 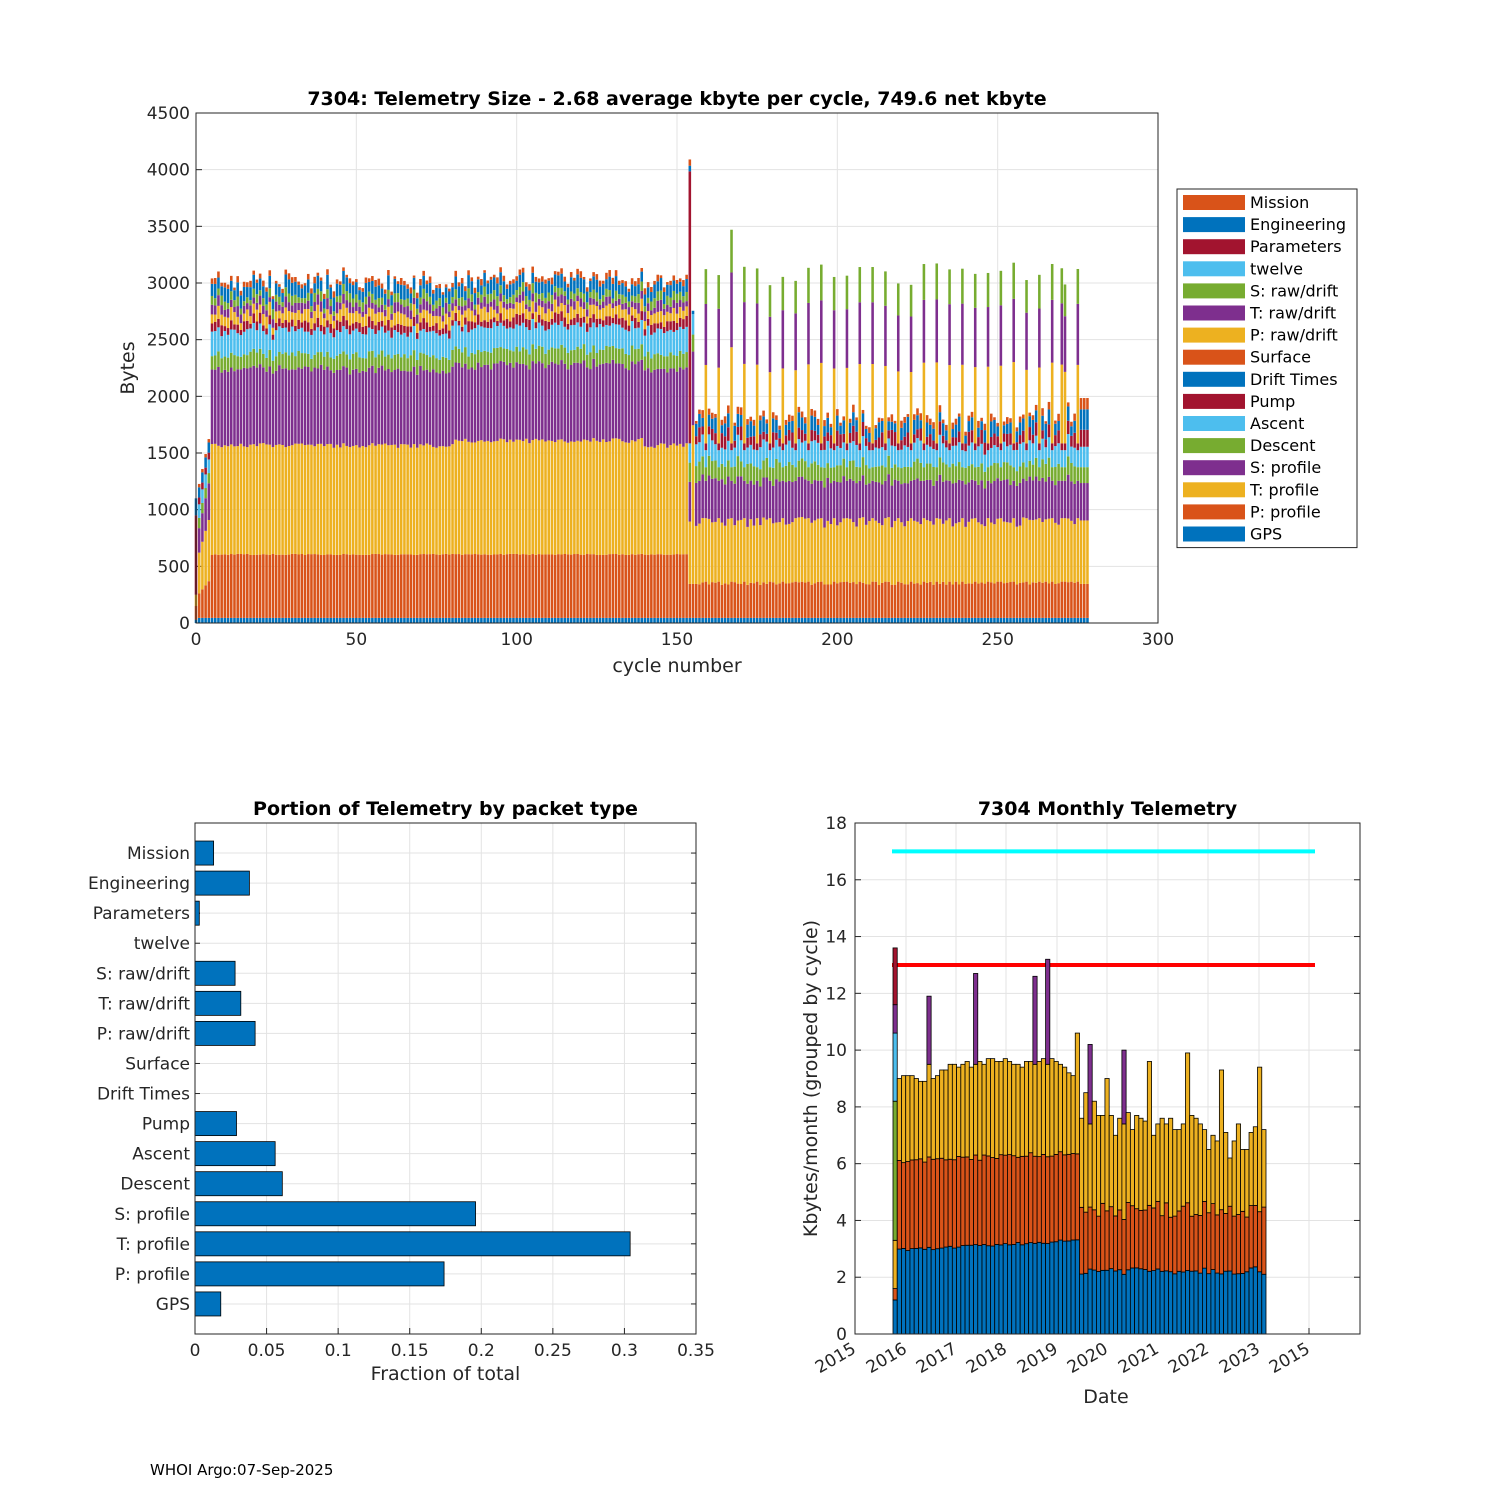 I want to click on y-tick-label: 14, so click(x=836, y=938).